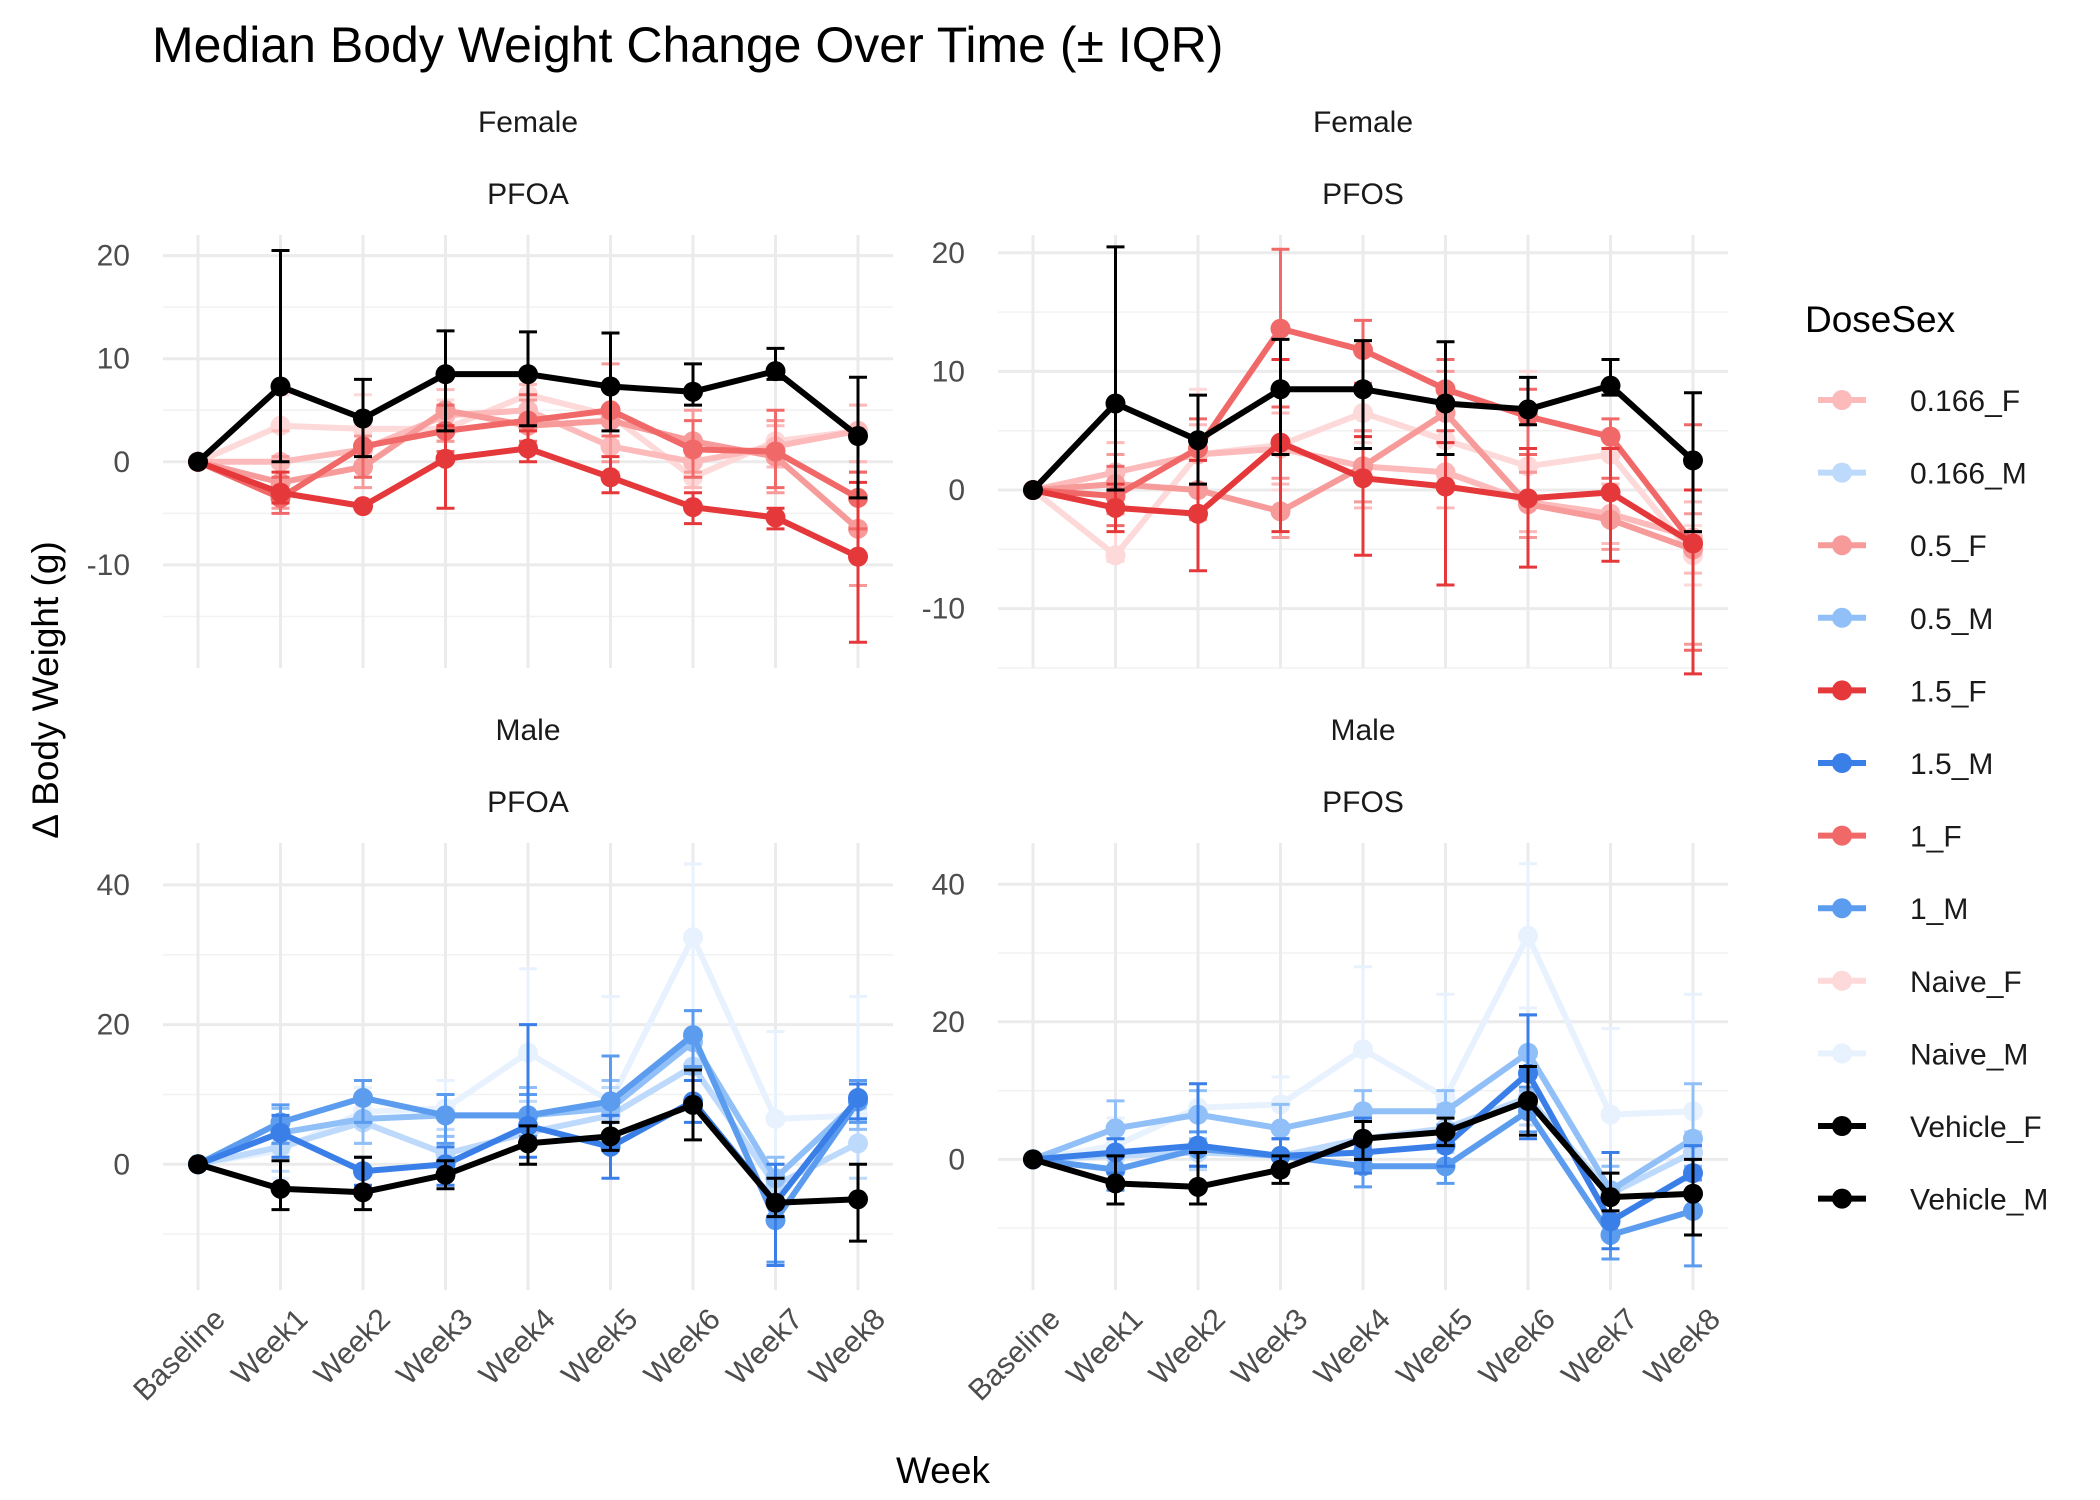  Describe the element at coordinates (517, 1347) in the screenshot. I see `x-tick-label: Week4` at that location.